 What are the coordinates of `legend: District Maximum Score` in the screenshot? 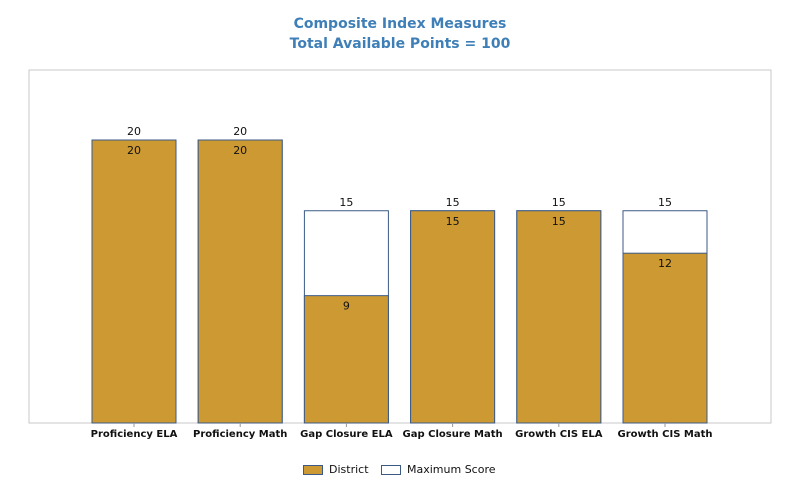 It's located at (400, 472).